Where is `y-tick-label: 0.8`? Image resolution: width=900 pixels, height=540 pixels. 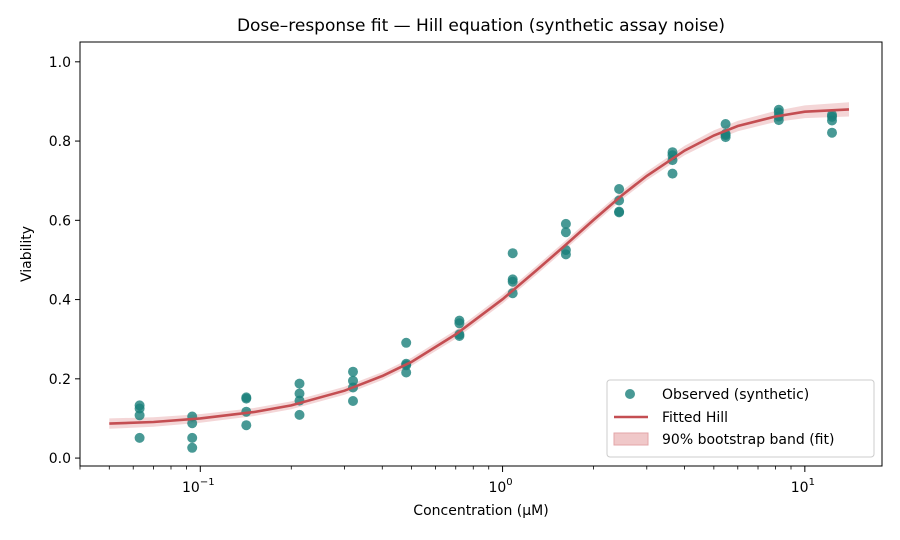
y-tick-label: 0.8 is located at coordinates (60, 142).